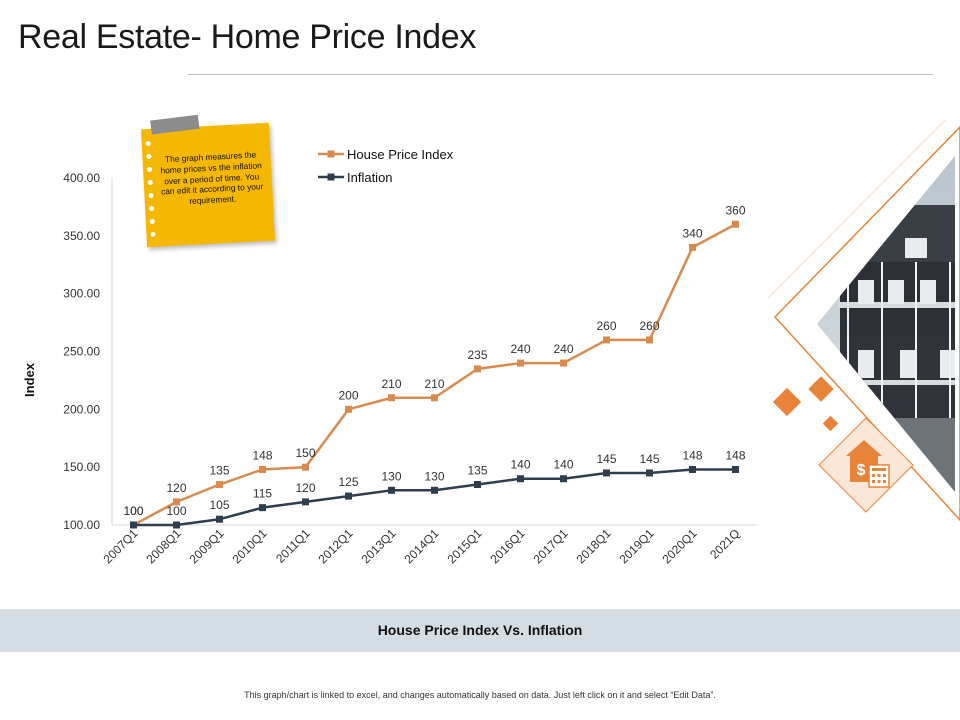 This screenshot has width=960, height=720. What do you see at coordinates (247, 37) in the screenshot?
I see `page-title: Real Estate- Home Price Index` at bounding box center [247, 37].